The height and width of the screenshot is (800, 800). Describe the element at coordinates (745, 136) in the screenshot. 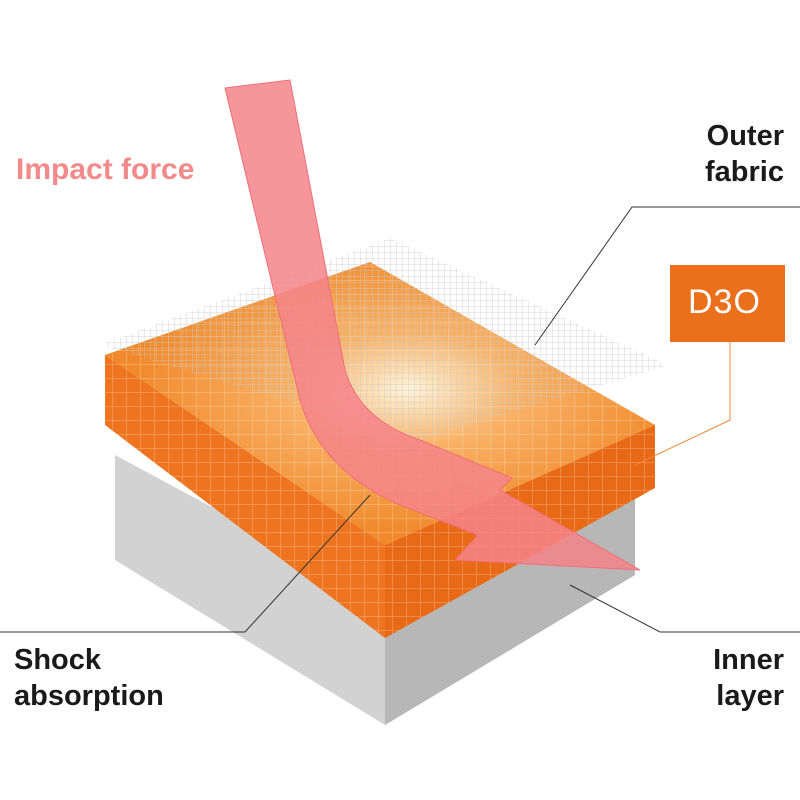

I see `outer-fabric-label-line1: Outer` at that location.